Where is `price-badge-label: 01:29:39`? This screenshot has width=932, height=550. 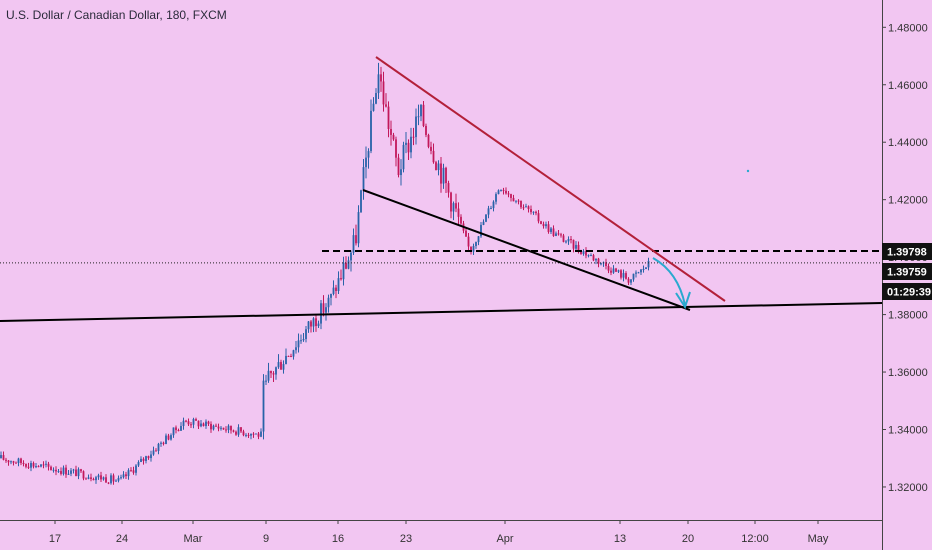
price-badge-label: 01:29:39 is located at coordinates (909, 293).